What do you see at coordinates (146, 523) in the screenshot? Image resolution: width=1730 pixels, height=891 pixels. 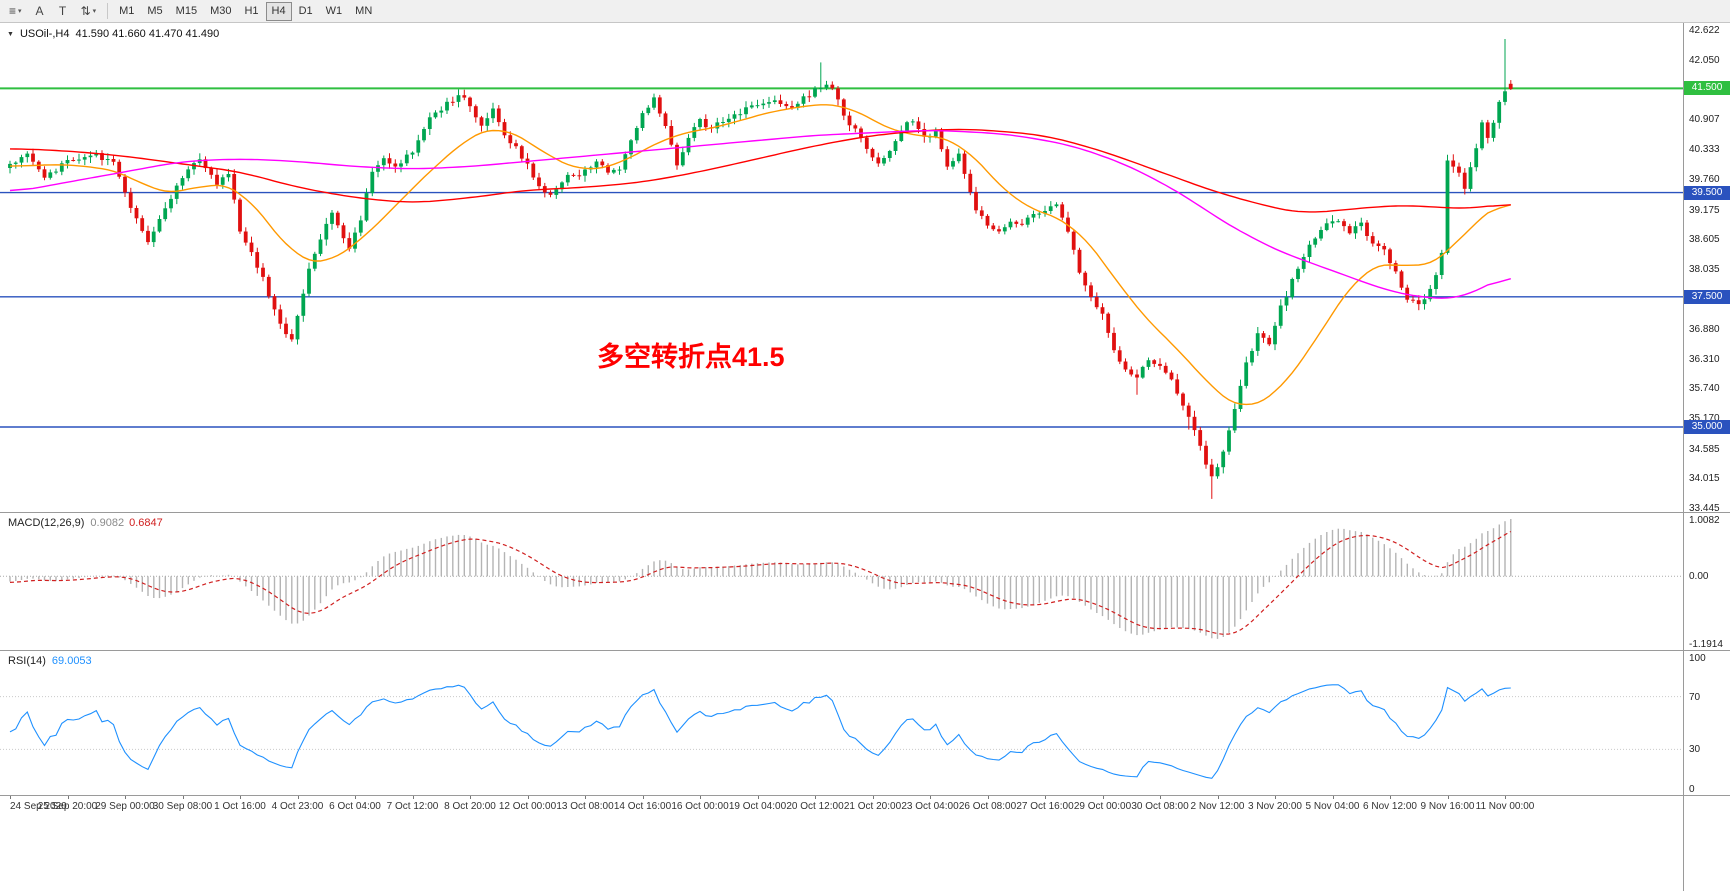 I see `macd-signal-value: 0.6847` at bounding box center [146, 523].